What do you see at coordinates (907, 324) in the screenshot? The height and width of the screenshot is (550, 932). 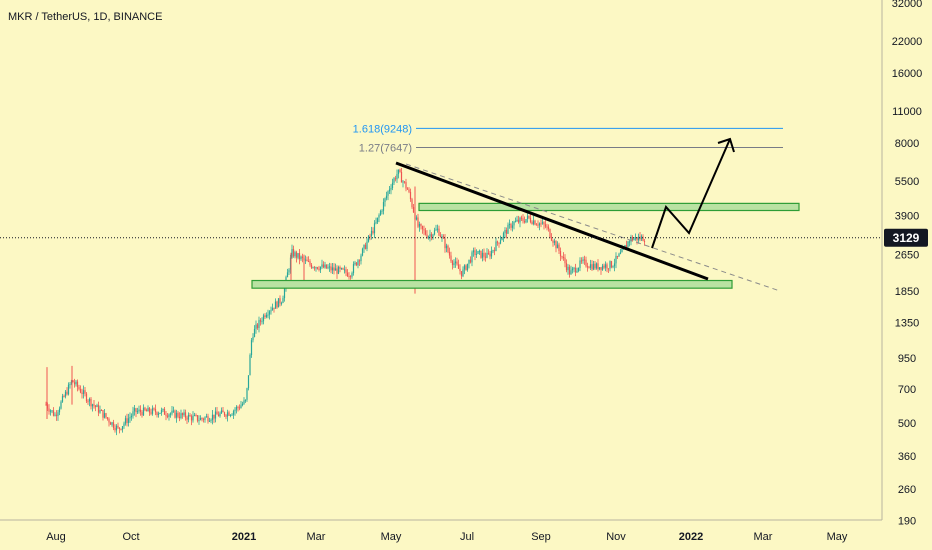 I see `price-tick-label: 1350` at bounding box center [907, 324].